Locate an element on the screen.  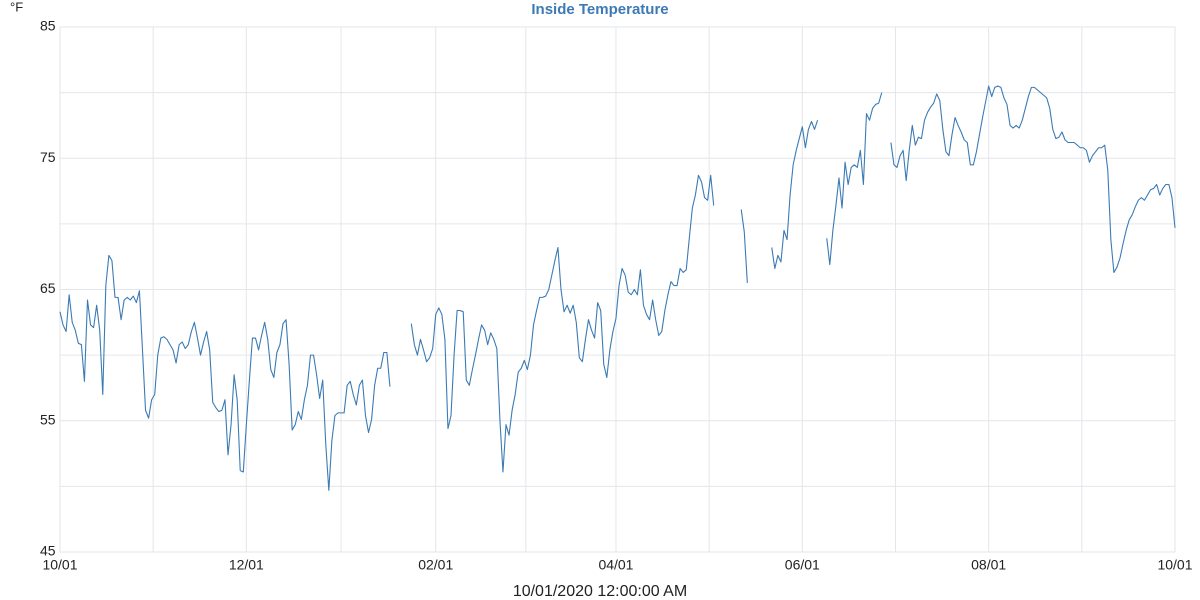
x-tick-label: 08/01 is located at coordinates (988, 565).